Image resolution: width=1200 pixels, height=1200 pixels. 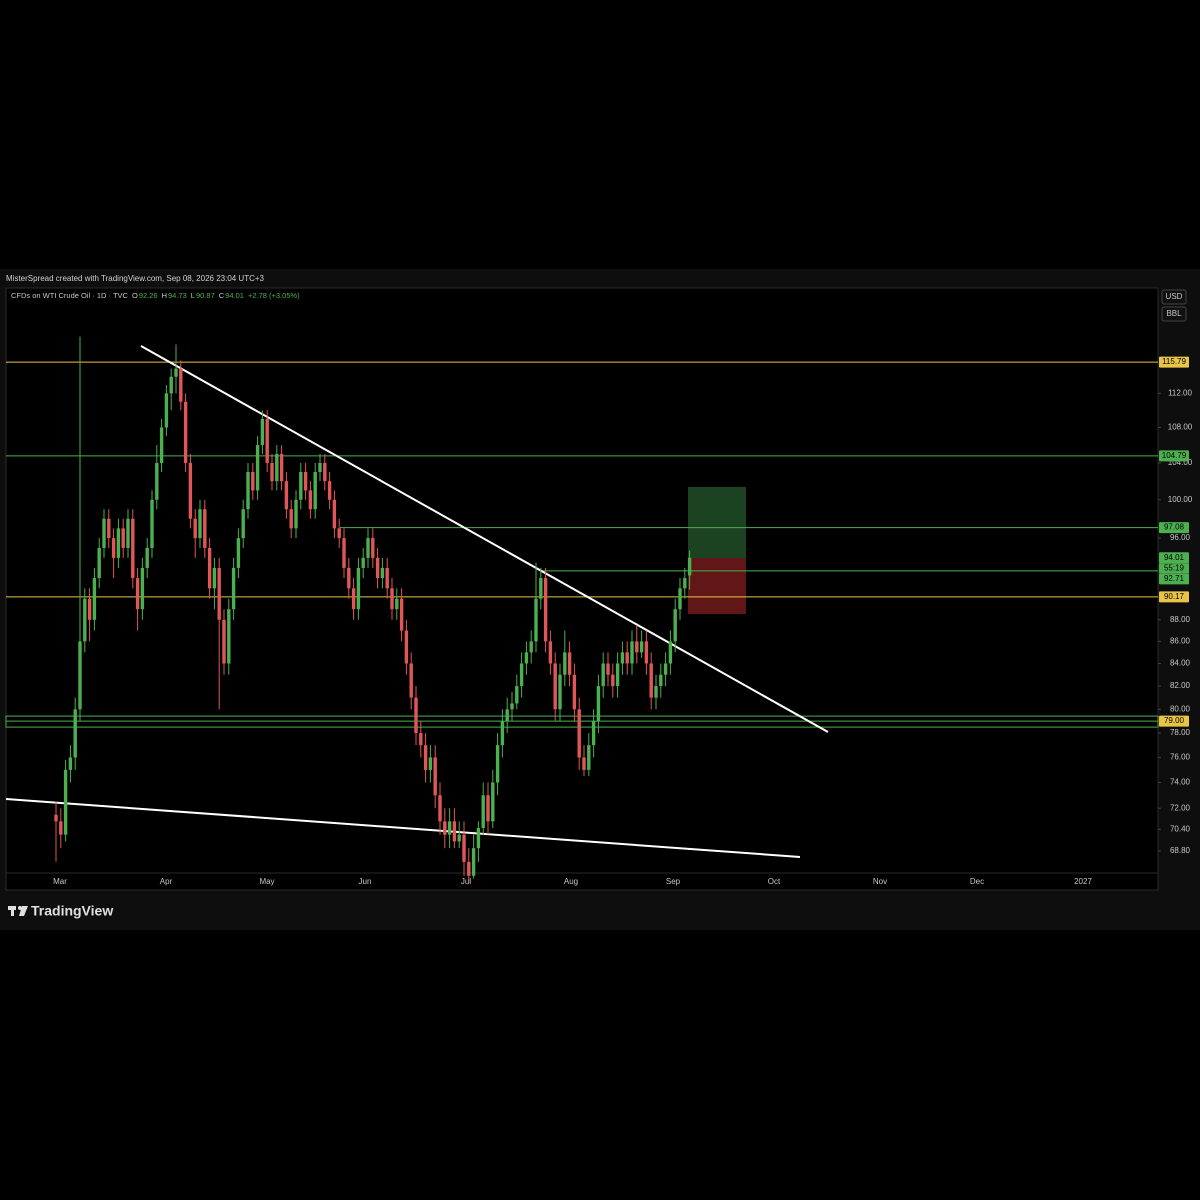 I want to click on y-tick-label: 68.80, so click(x=1180, y=850).